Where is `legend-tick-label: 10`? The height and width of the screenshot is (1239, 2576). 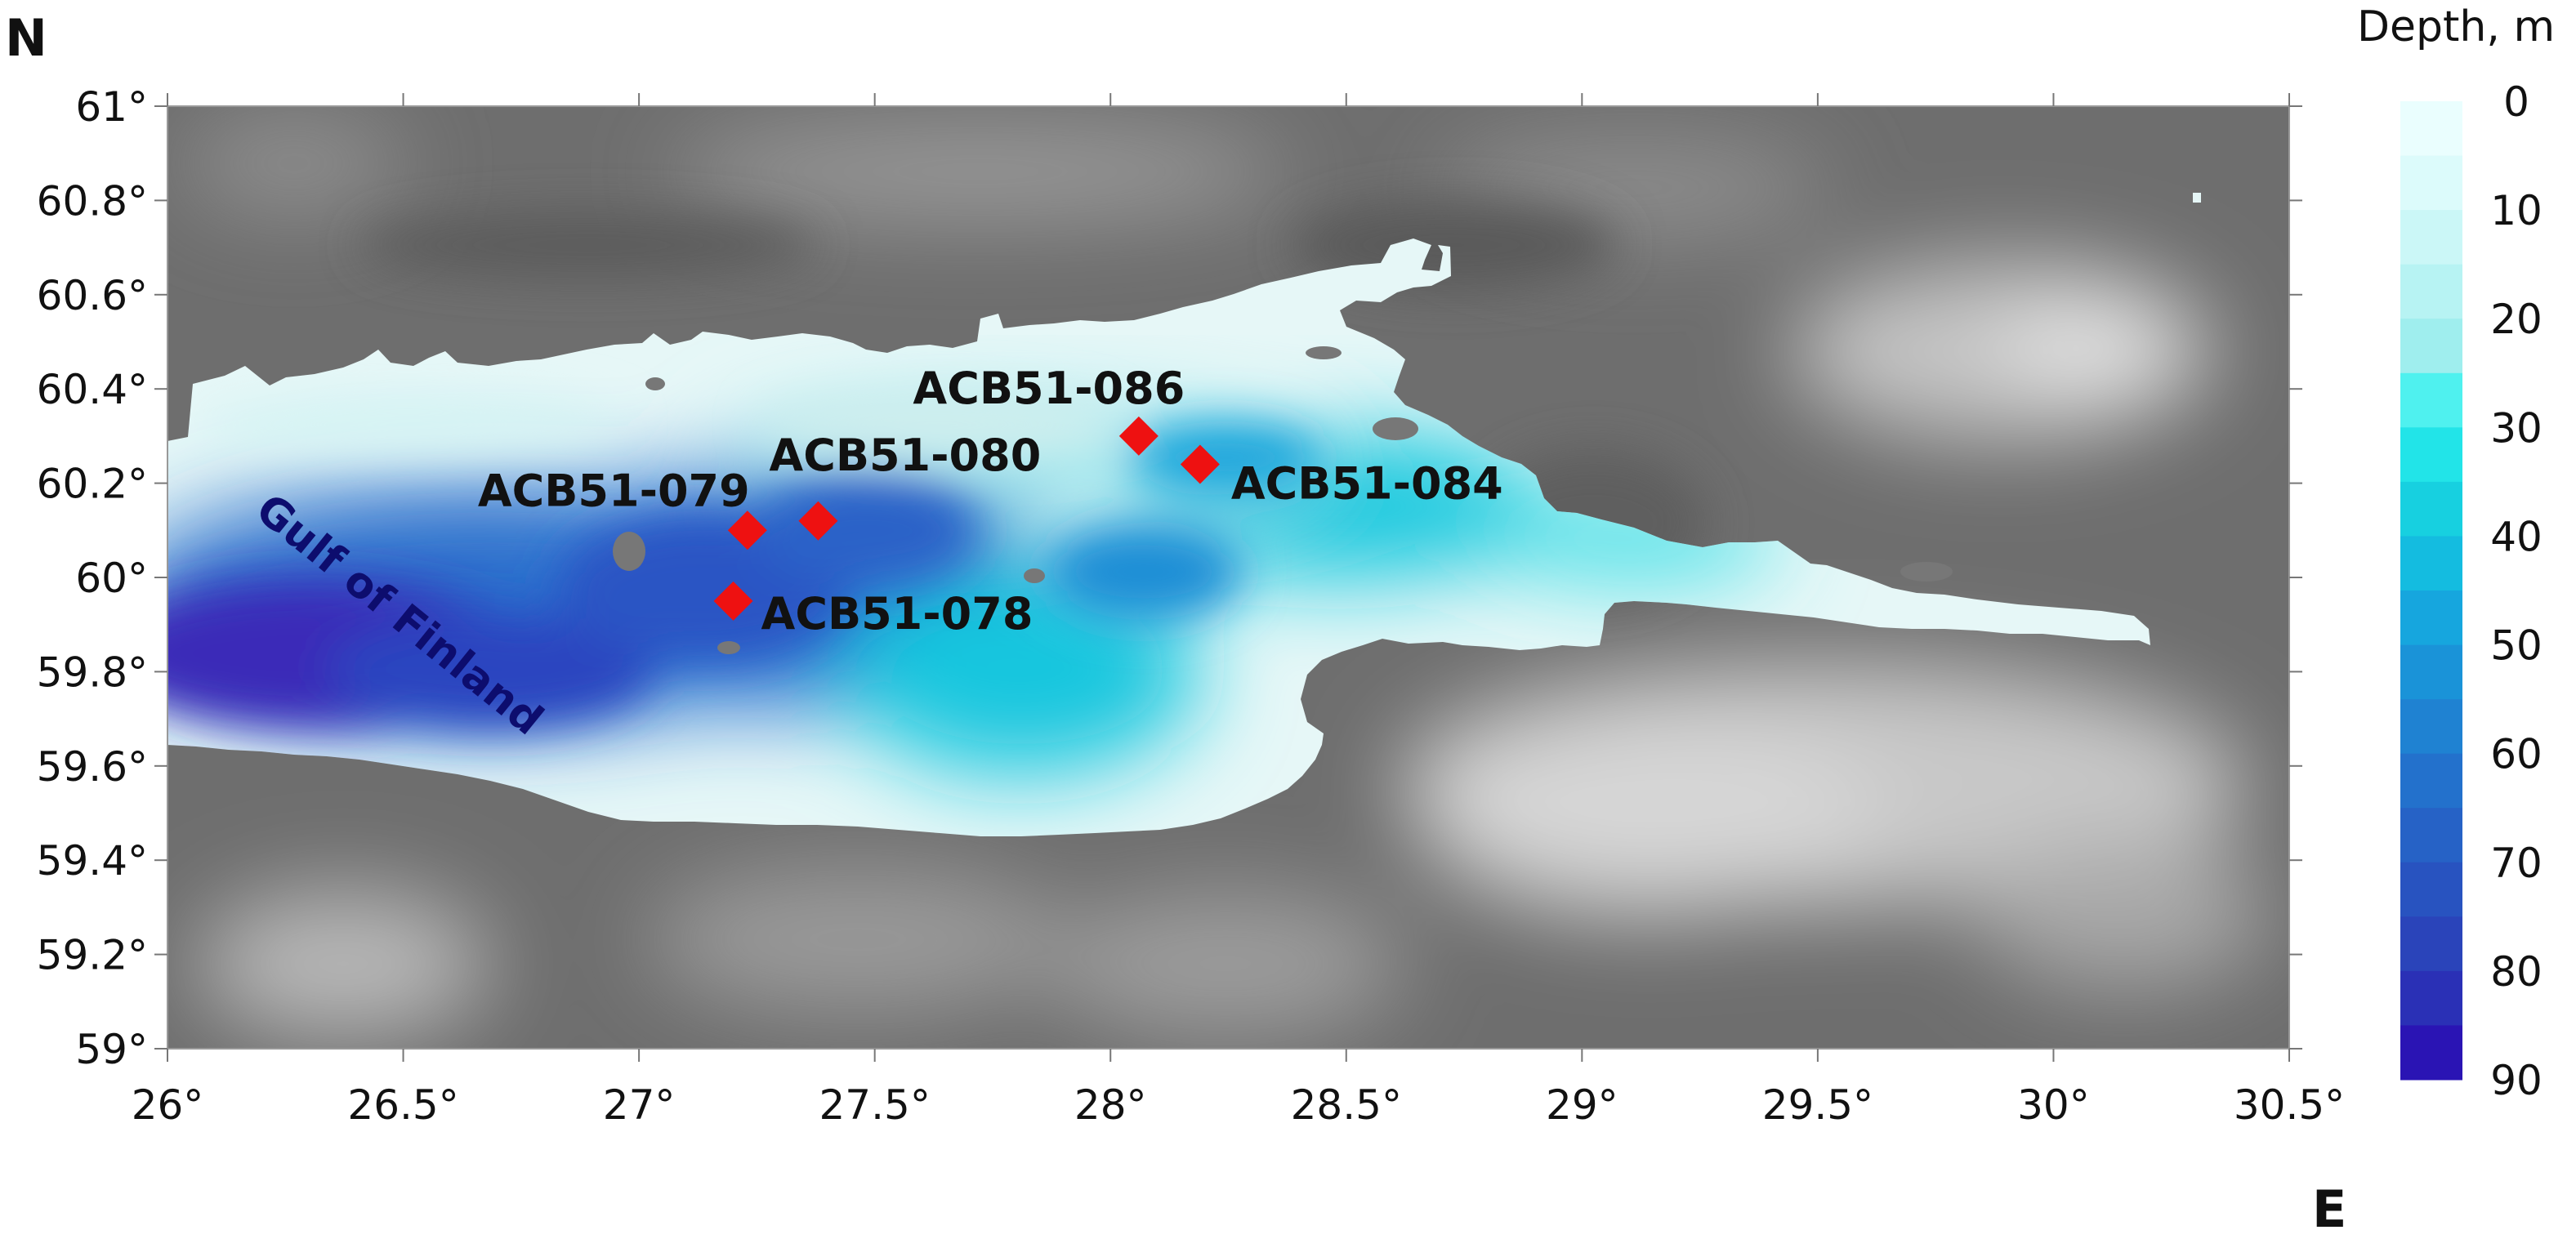
legend-tick-label: 10 is located at coordinates (2517, 210).